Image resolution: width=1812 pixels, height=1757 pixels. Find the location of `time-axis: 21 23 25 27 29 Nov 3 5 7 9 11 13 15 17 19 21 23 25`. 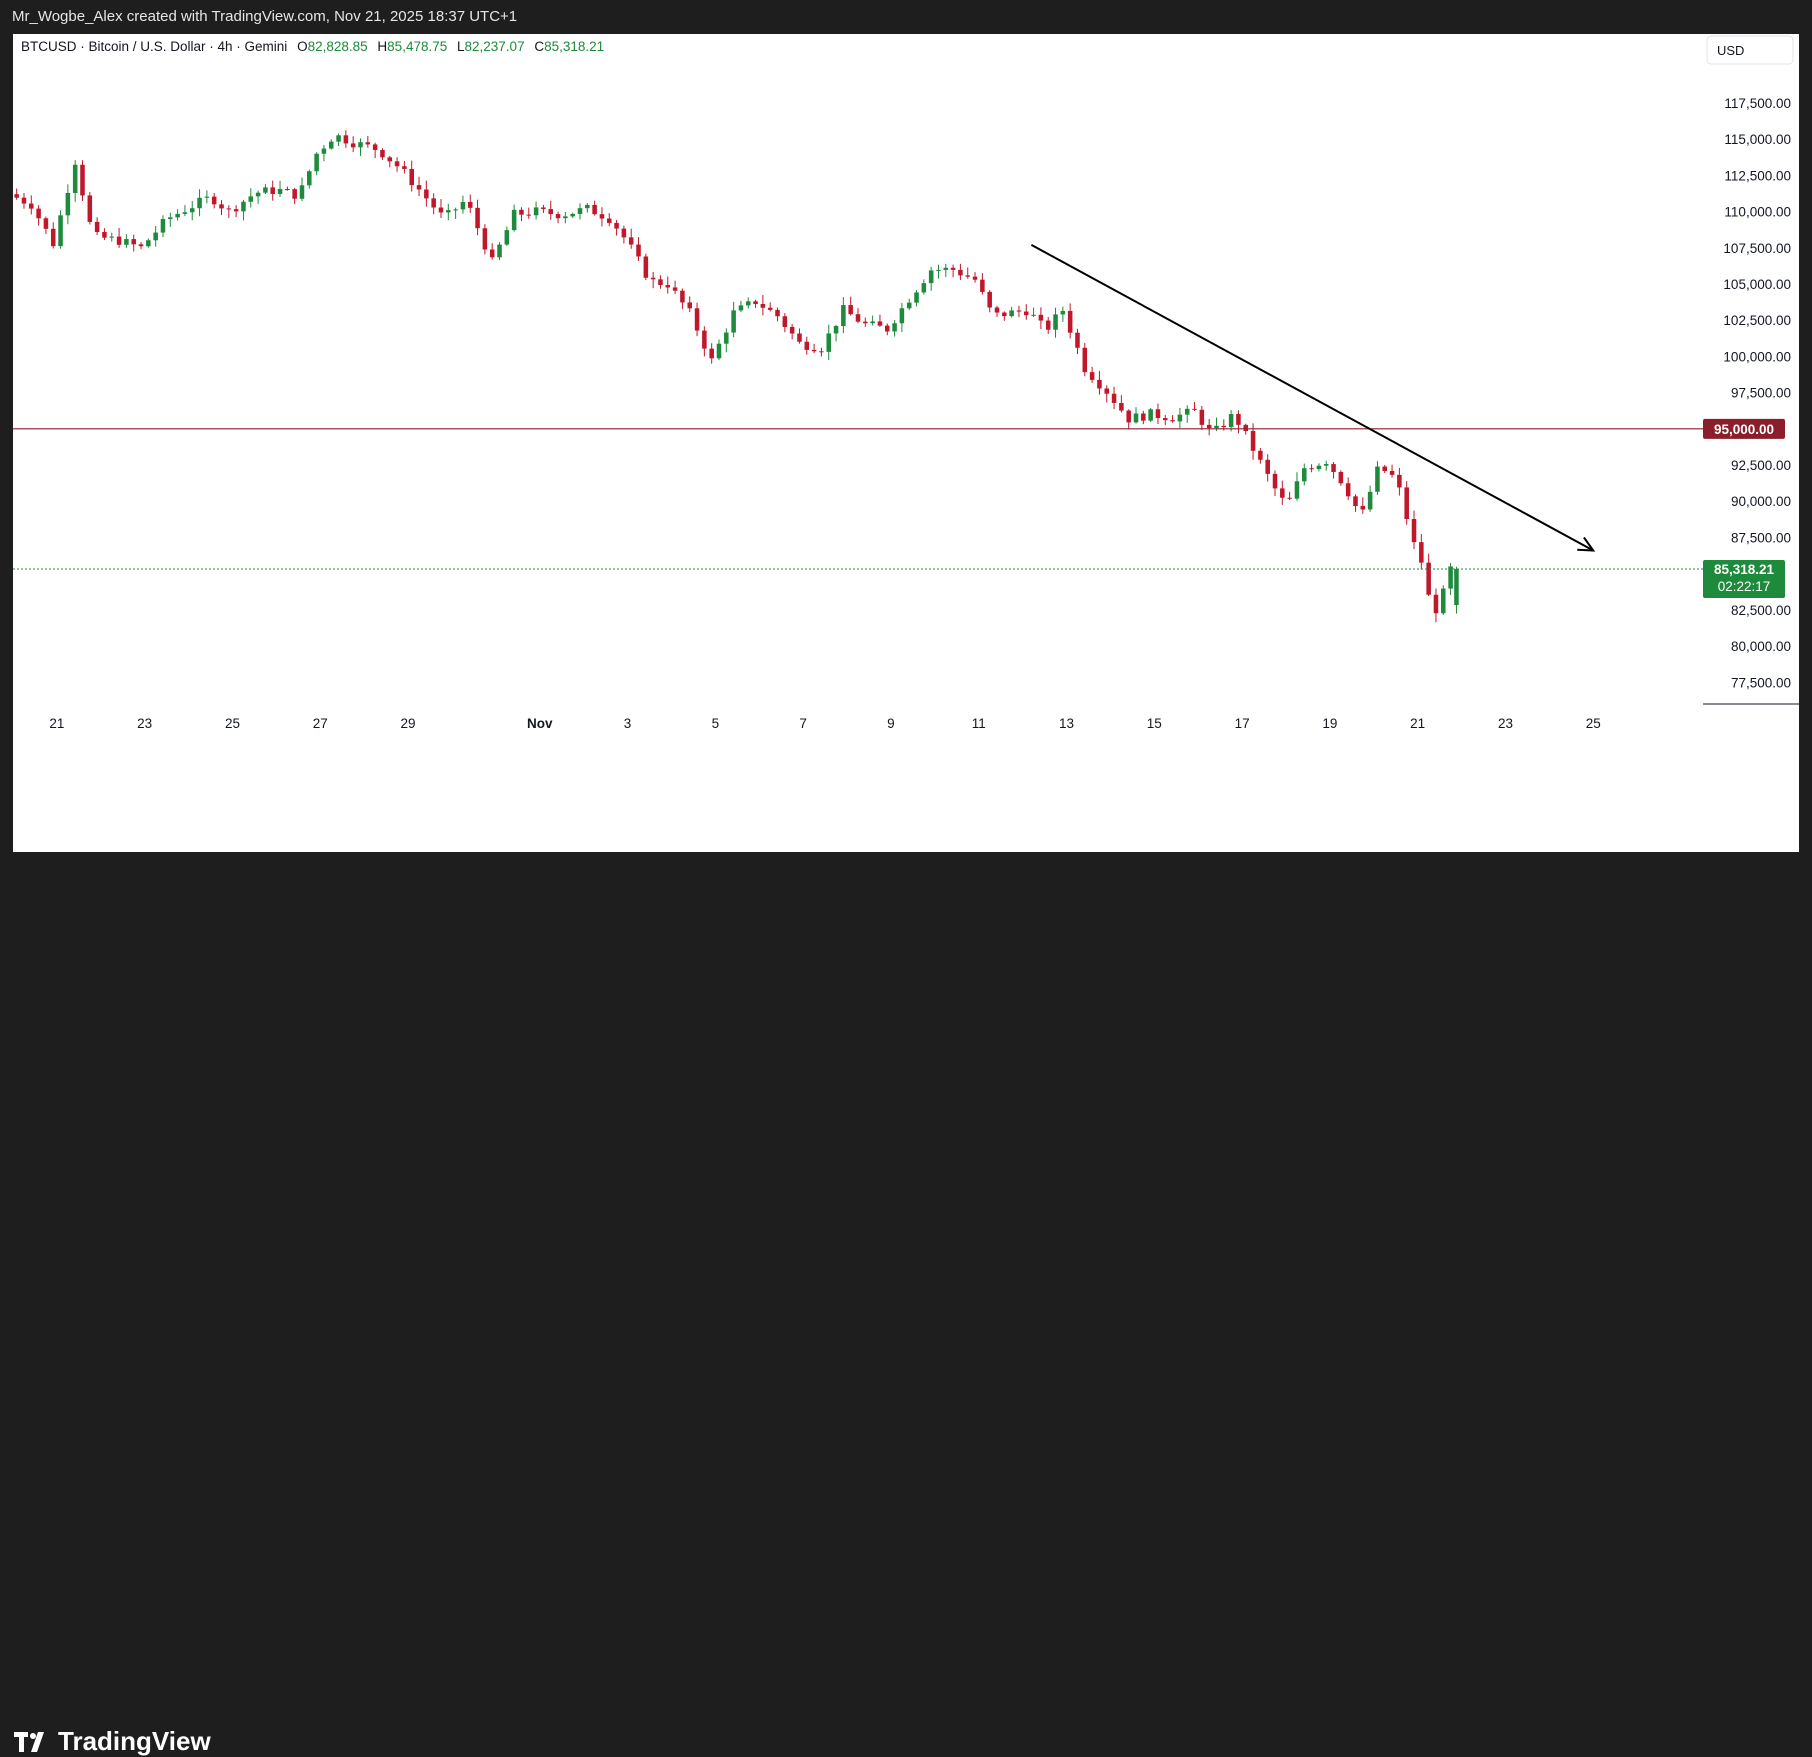

time-axis: 21 23 25 27 29 Nov 3 5 7 9 11 13 15 17 19 21 23 25 is located at coordinates (824, 723).